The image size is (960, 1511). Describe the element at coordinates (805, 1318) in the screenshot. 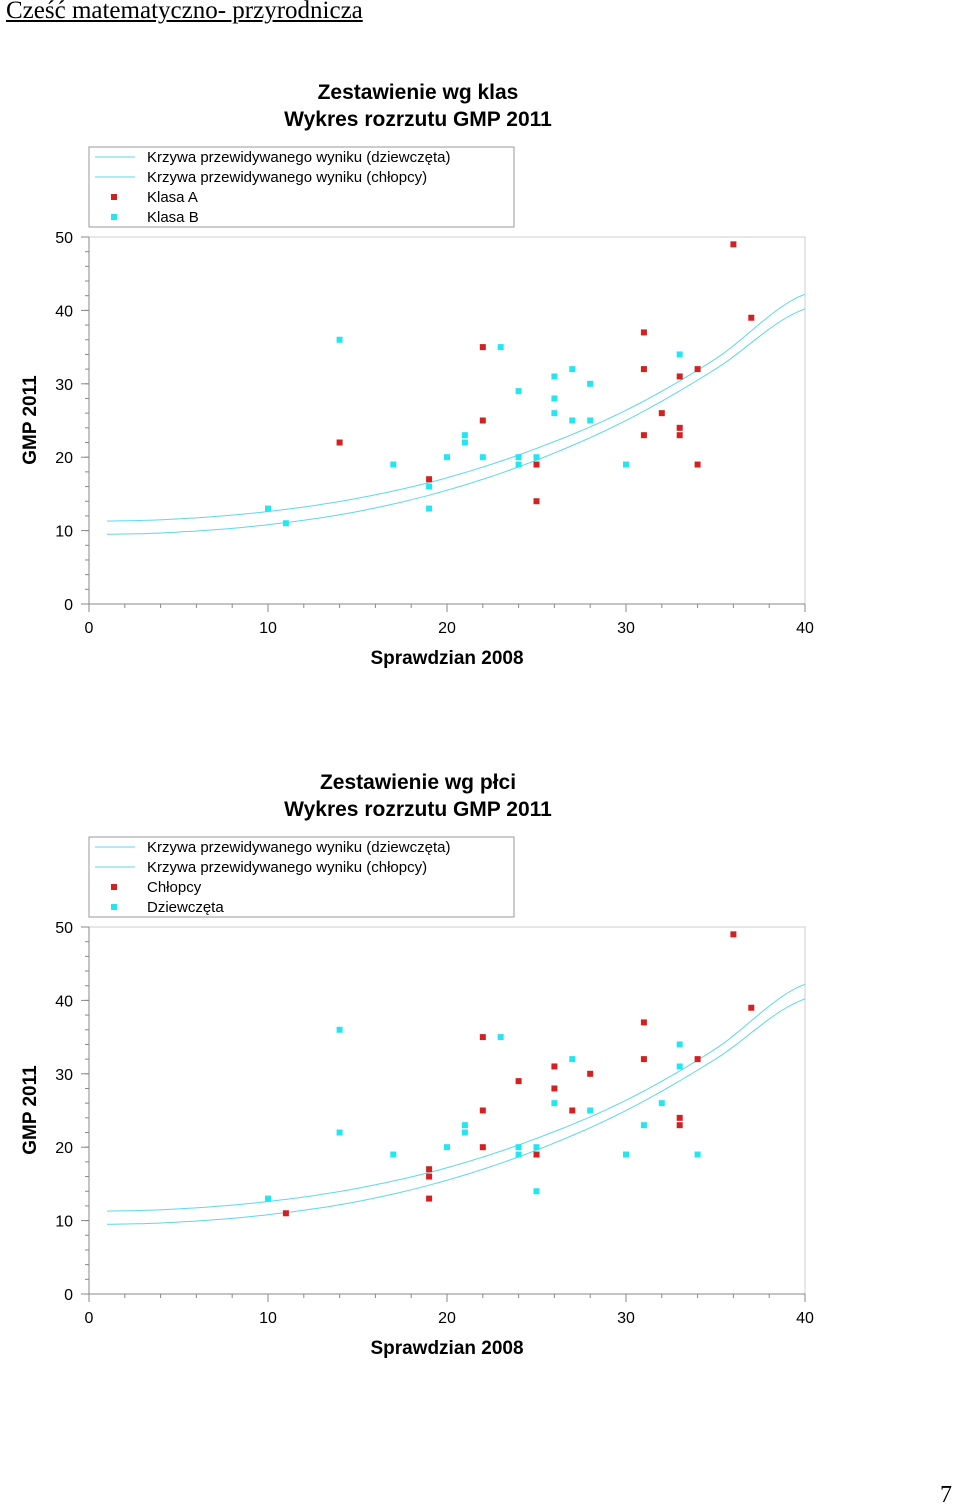

I see `x-tick-label: 40` at that location.